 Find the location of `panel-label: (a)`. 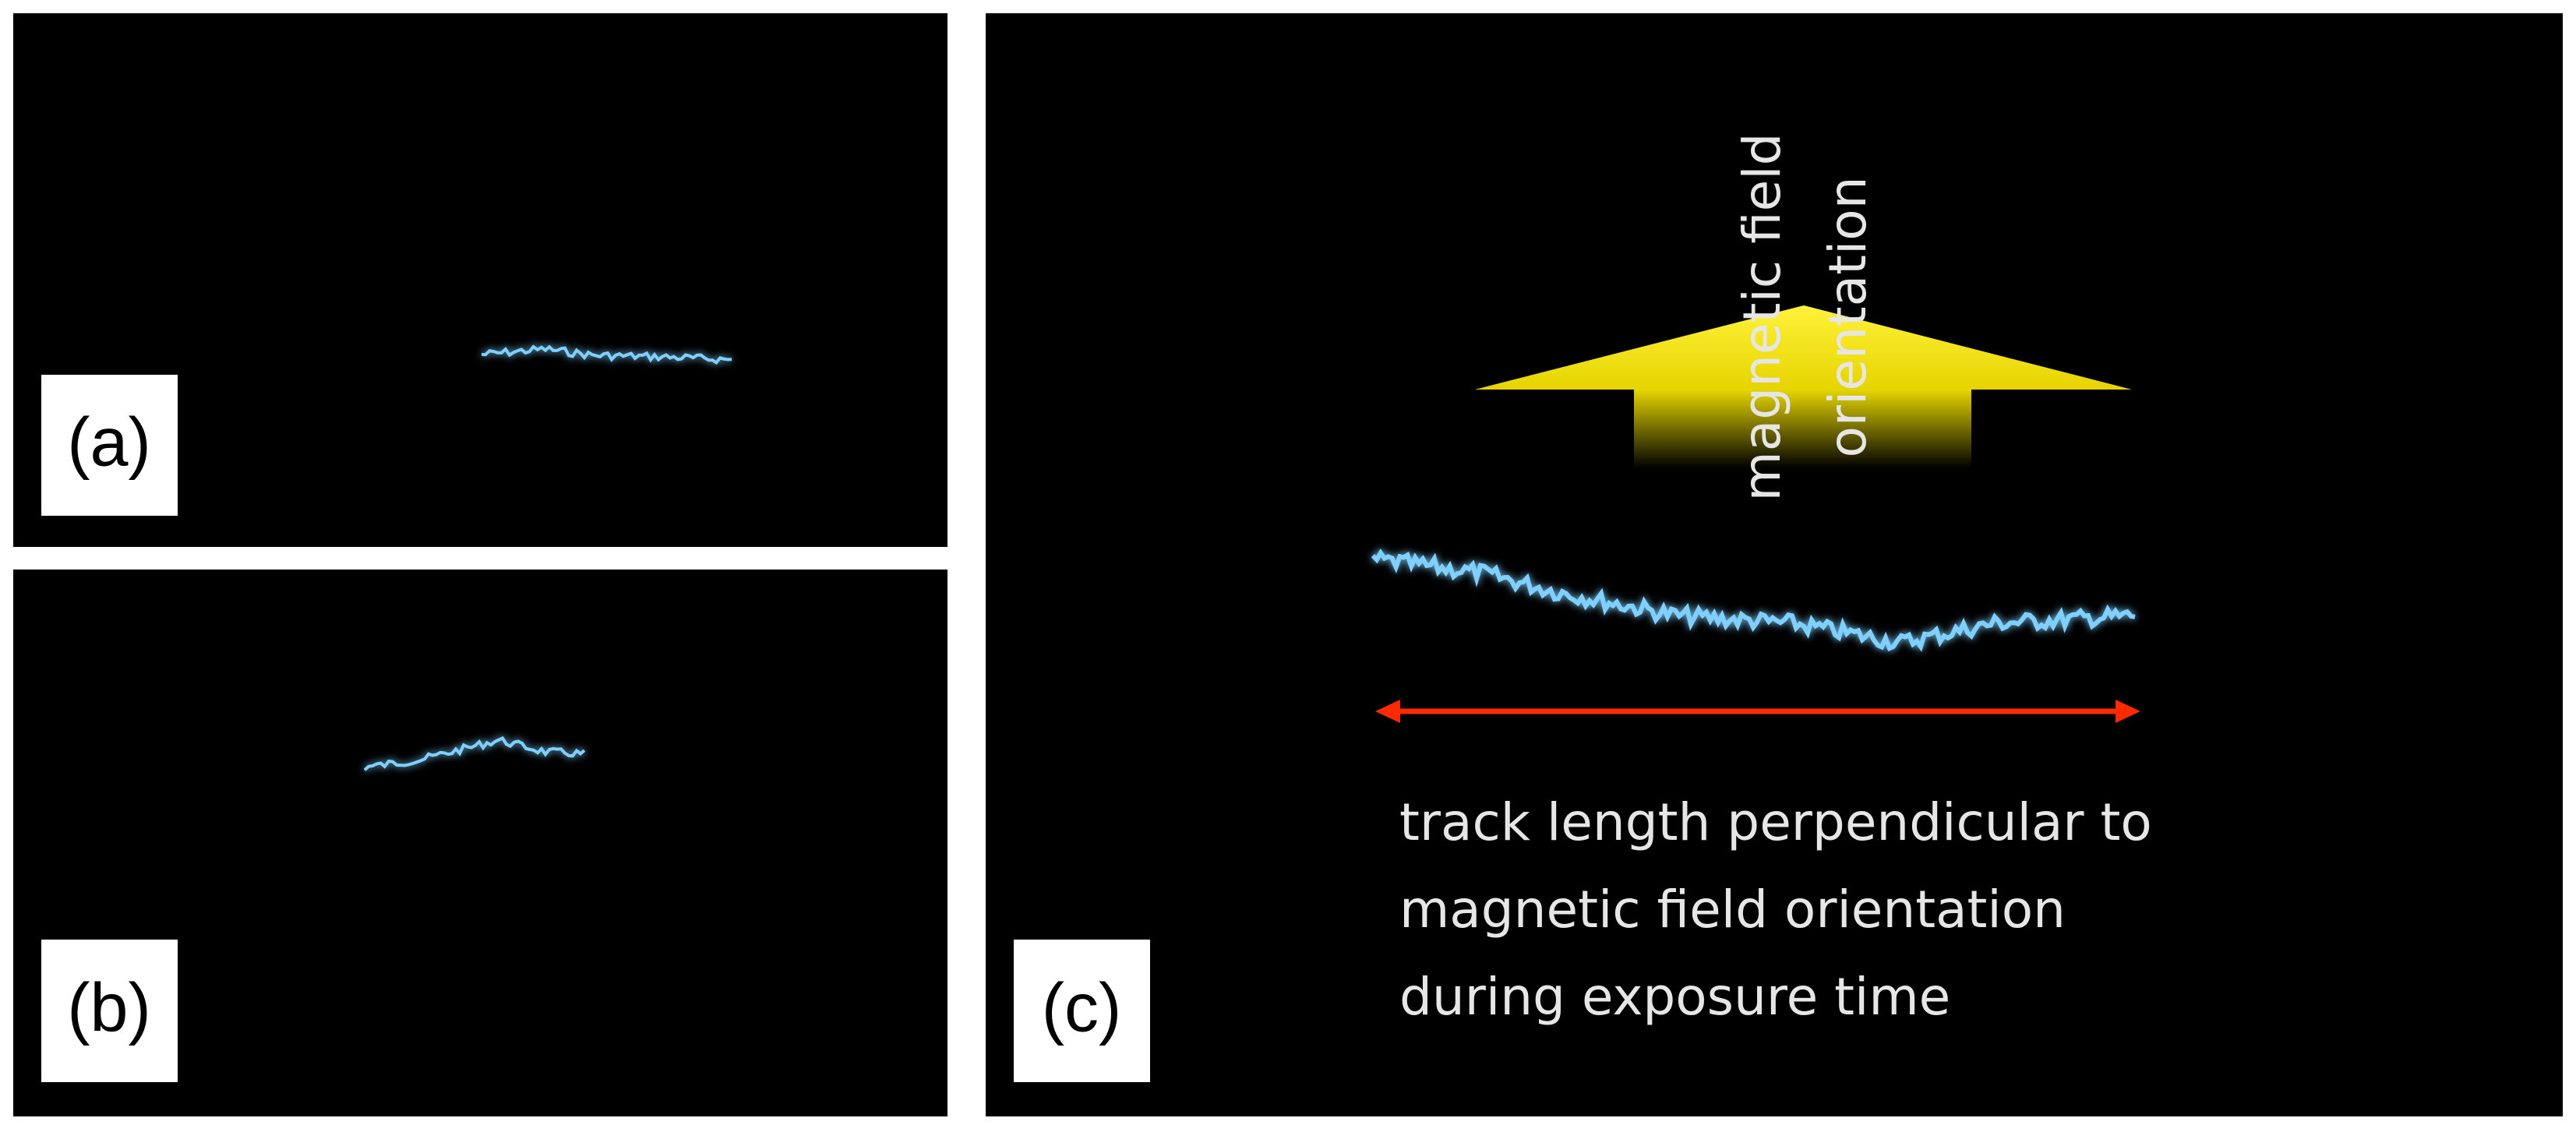

panel-label: (a) is located at coordinates (109, 441).